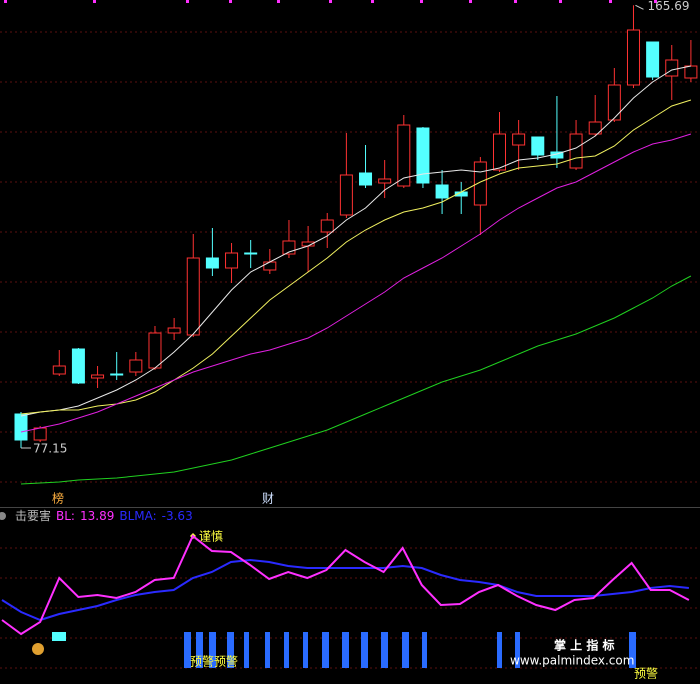 The height and width of the screenshot is (684, 700). I want to click on money-bag-icon, so click(38, 649).